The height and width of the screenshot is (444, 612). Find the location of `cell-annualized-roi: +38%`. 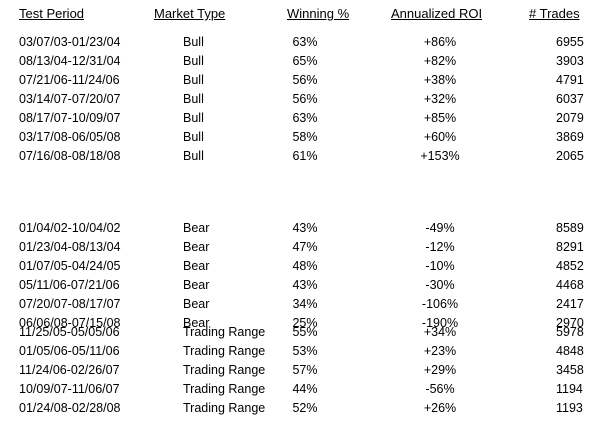

cell-annualized-roi: +38% is located at coordinates (440, 80).